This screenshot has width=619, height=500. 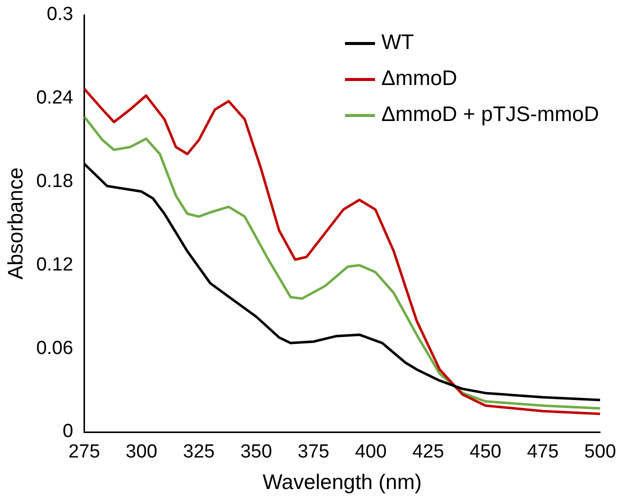 What do you see at coordinates (55, 181) in the screenshot?
I see `y-tick-label: 0.18` at bounding box center [55, 181].